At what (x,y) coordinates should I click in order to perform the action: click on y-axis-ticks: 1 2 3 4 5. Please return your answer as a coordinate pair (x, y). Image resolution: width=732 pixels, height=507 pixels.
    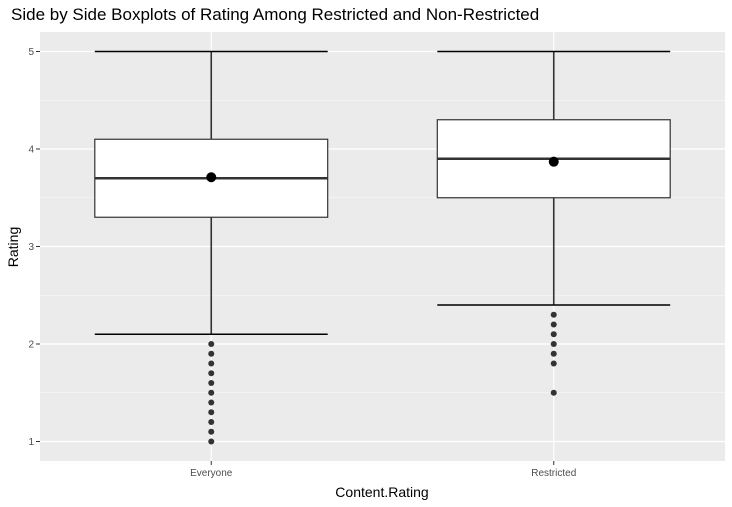
    Looking at the image, I should click on (34, 247).